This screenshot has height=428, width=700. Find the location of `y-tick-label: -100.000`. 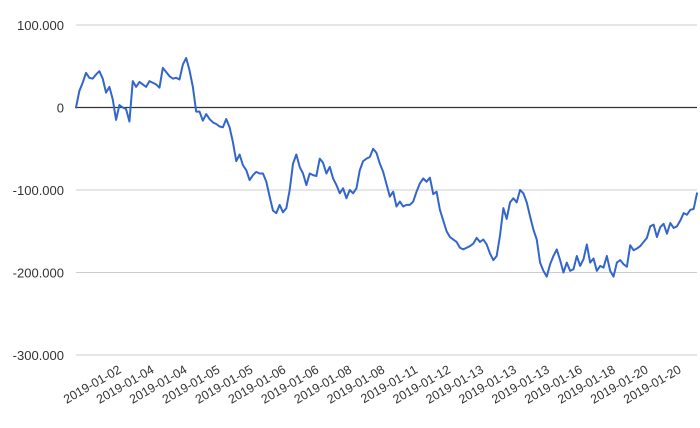

y-tick-label: -100.000 is located at coordinates (38, 190).